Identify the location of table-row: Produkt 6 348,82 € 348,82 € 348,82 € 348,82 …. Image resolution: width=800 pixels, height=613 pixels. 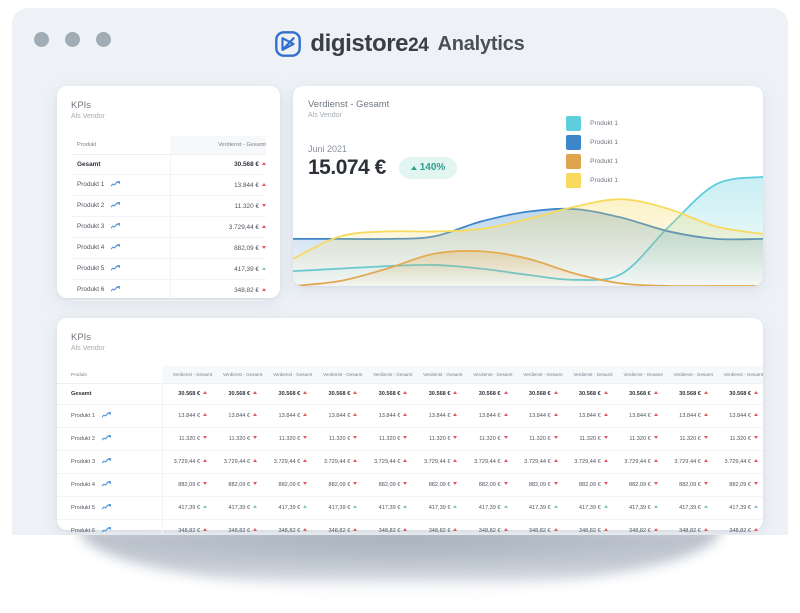
(410, 527).